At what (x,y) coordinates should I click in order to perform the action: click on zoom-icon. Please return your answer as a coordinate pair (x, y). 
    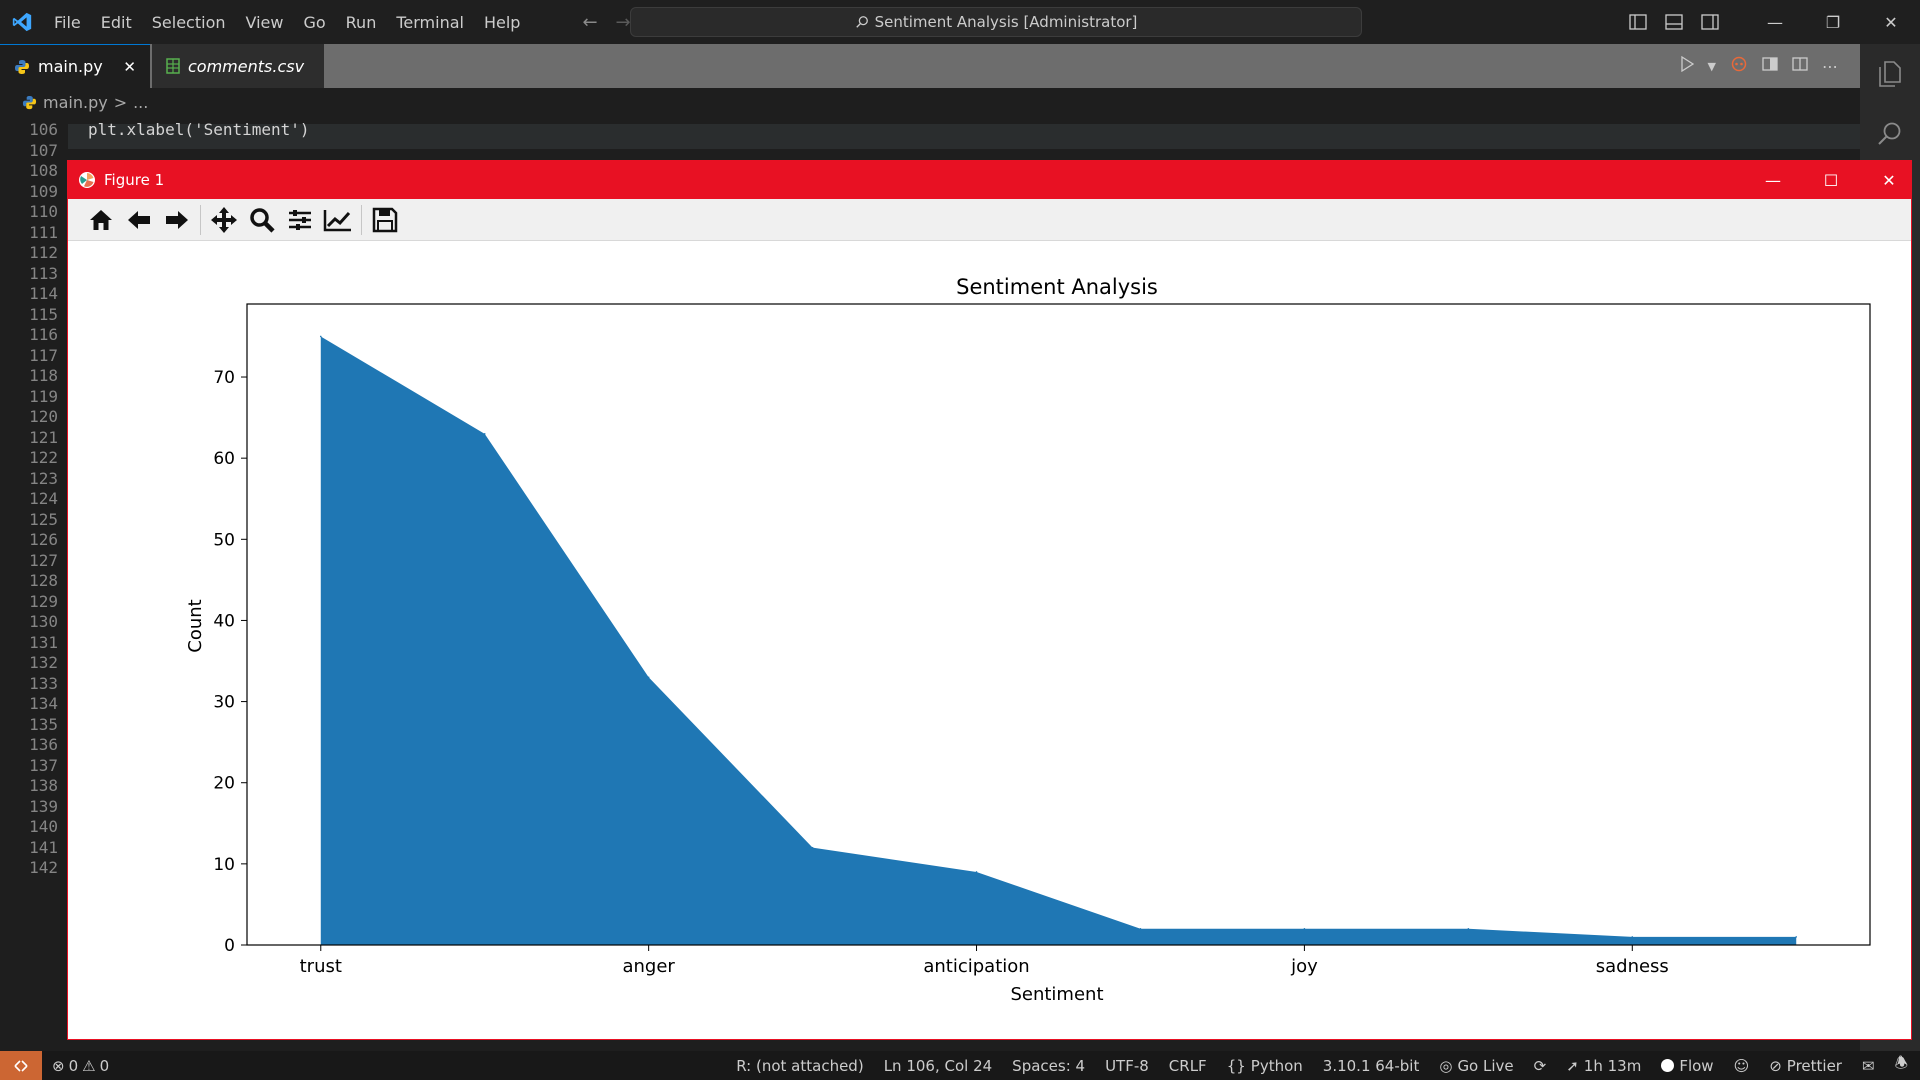
    Looking at the image, I should click on (262, 220).